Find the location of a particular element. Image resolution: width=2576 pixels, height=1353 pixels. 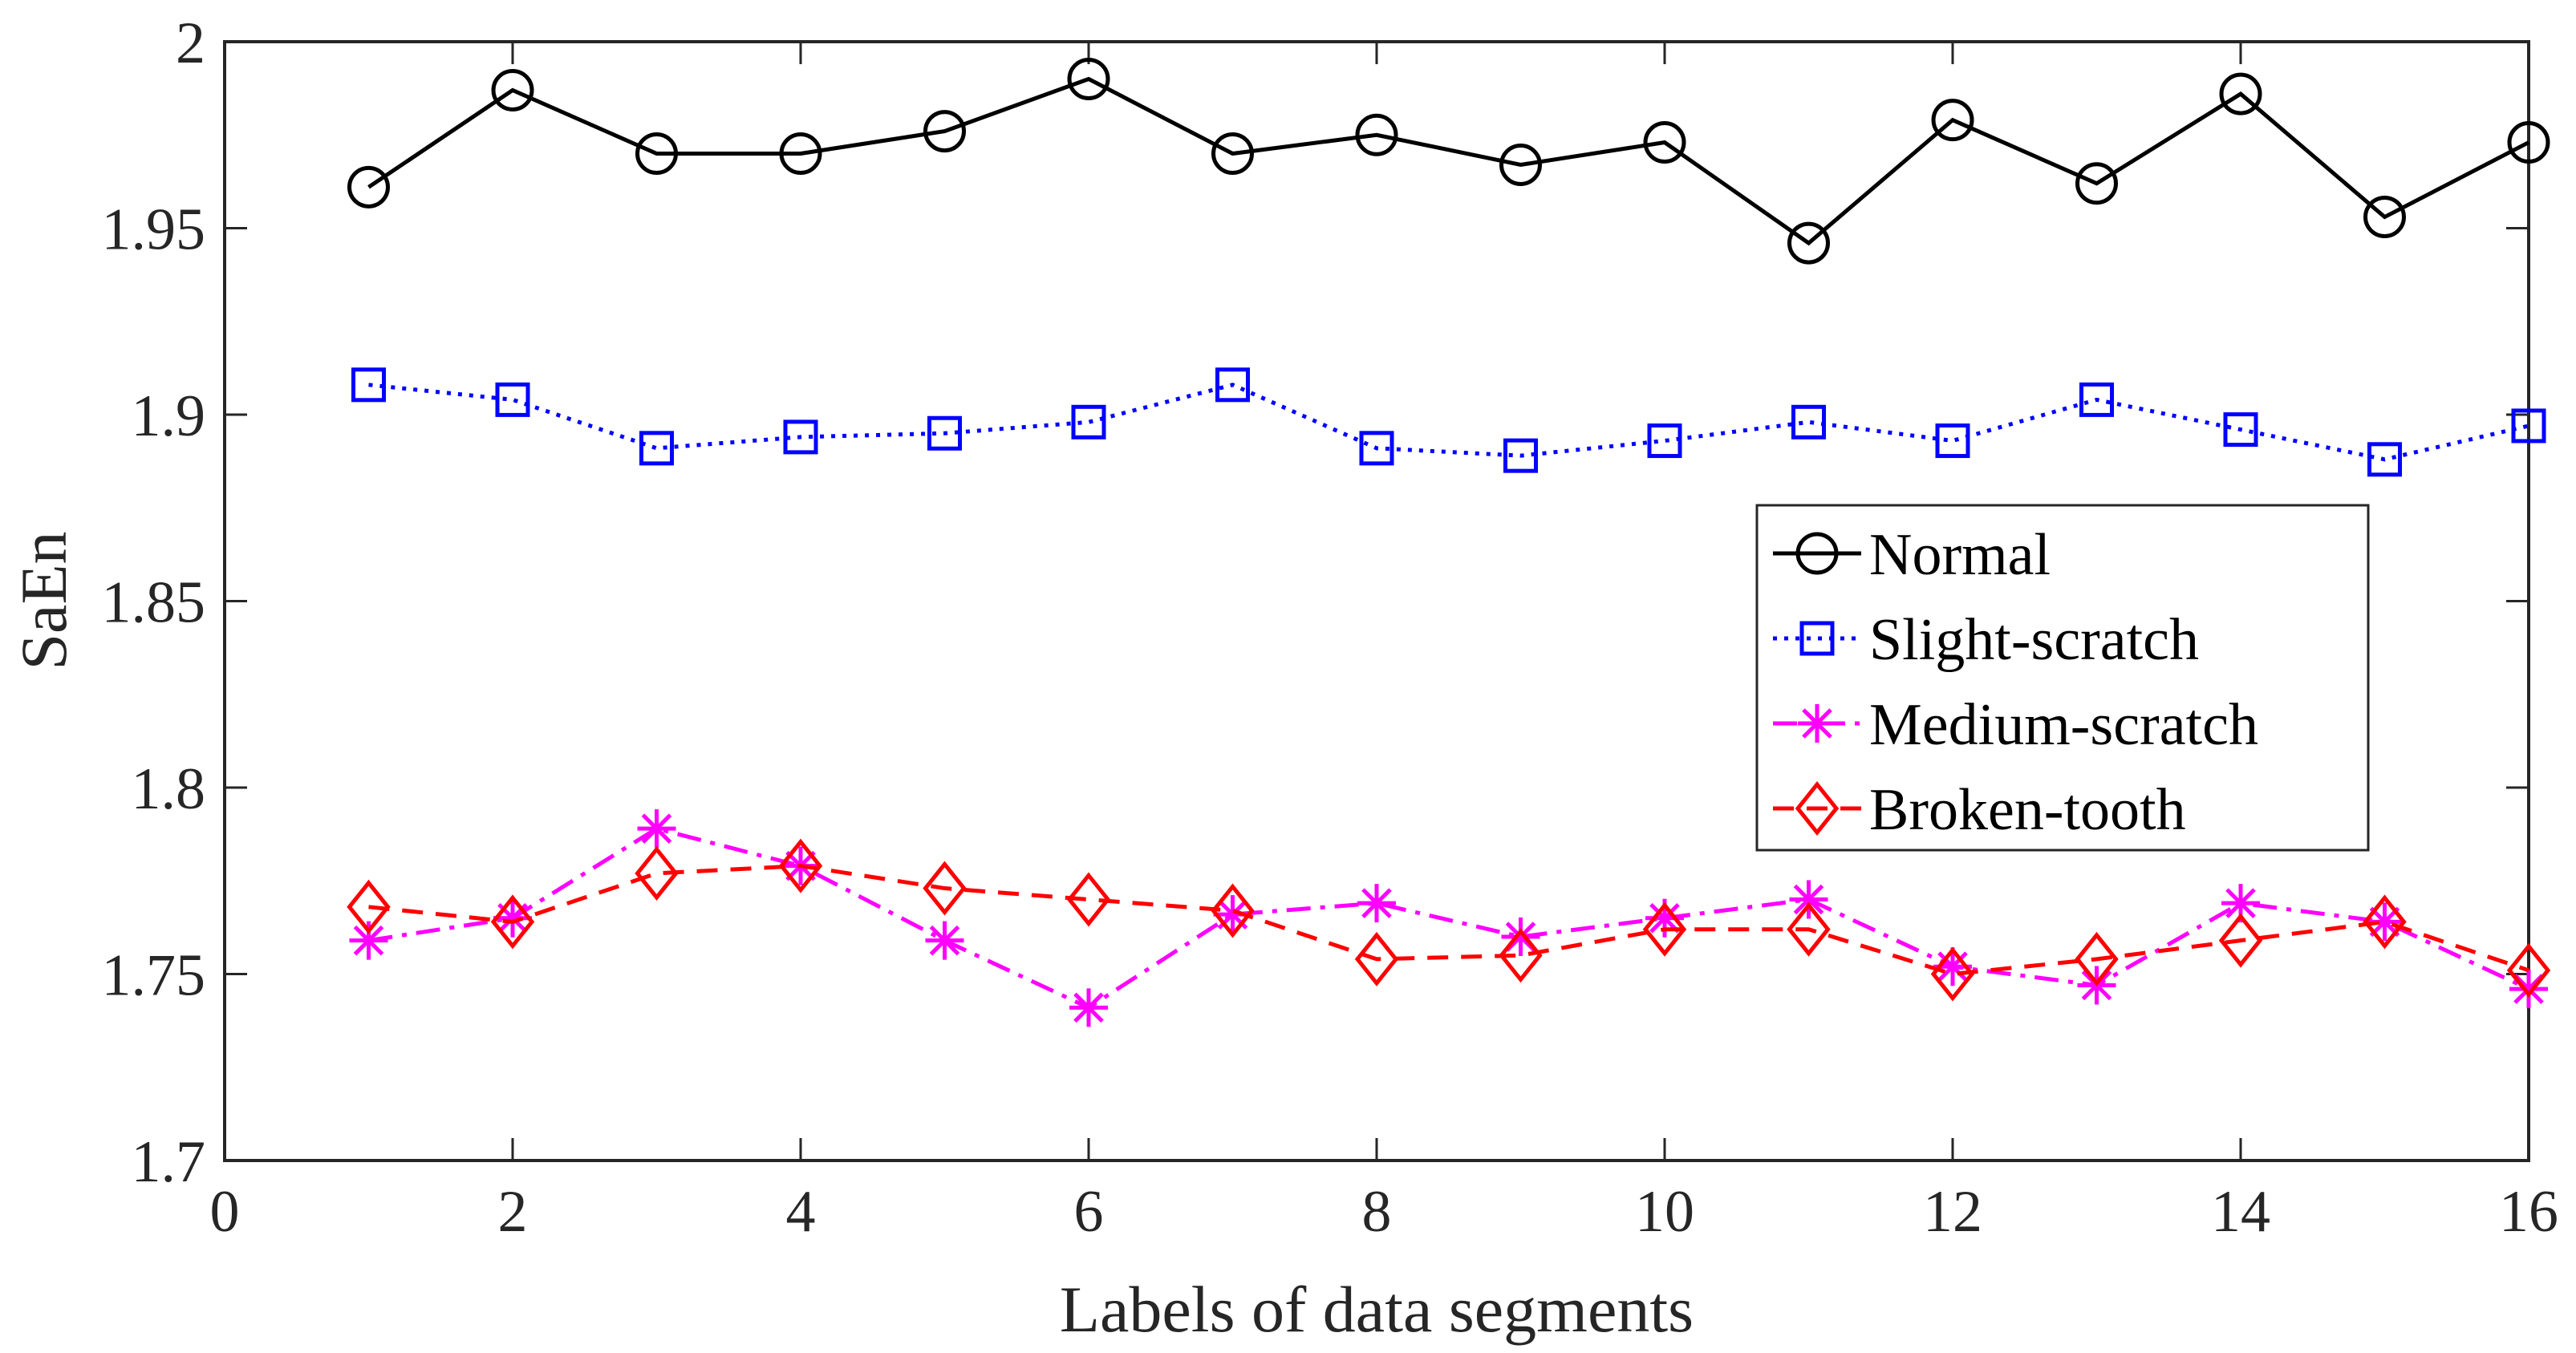

legend-label: Medium-scratch is located at coordinates (2063, 725).